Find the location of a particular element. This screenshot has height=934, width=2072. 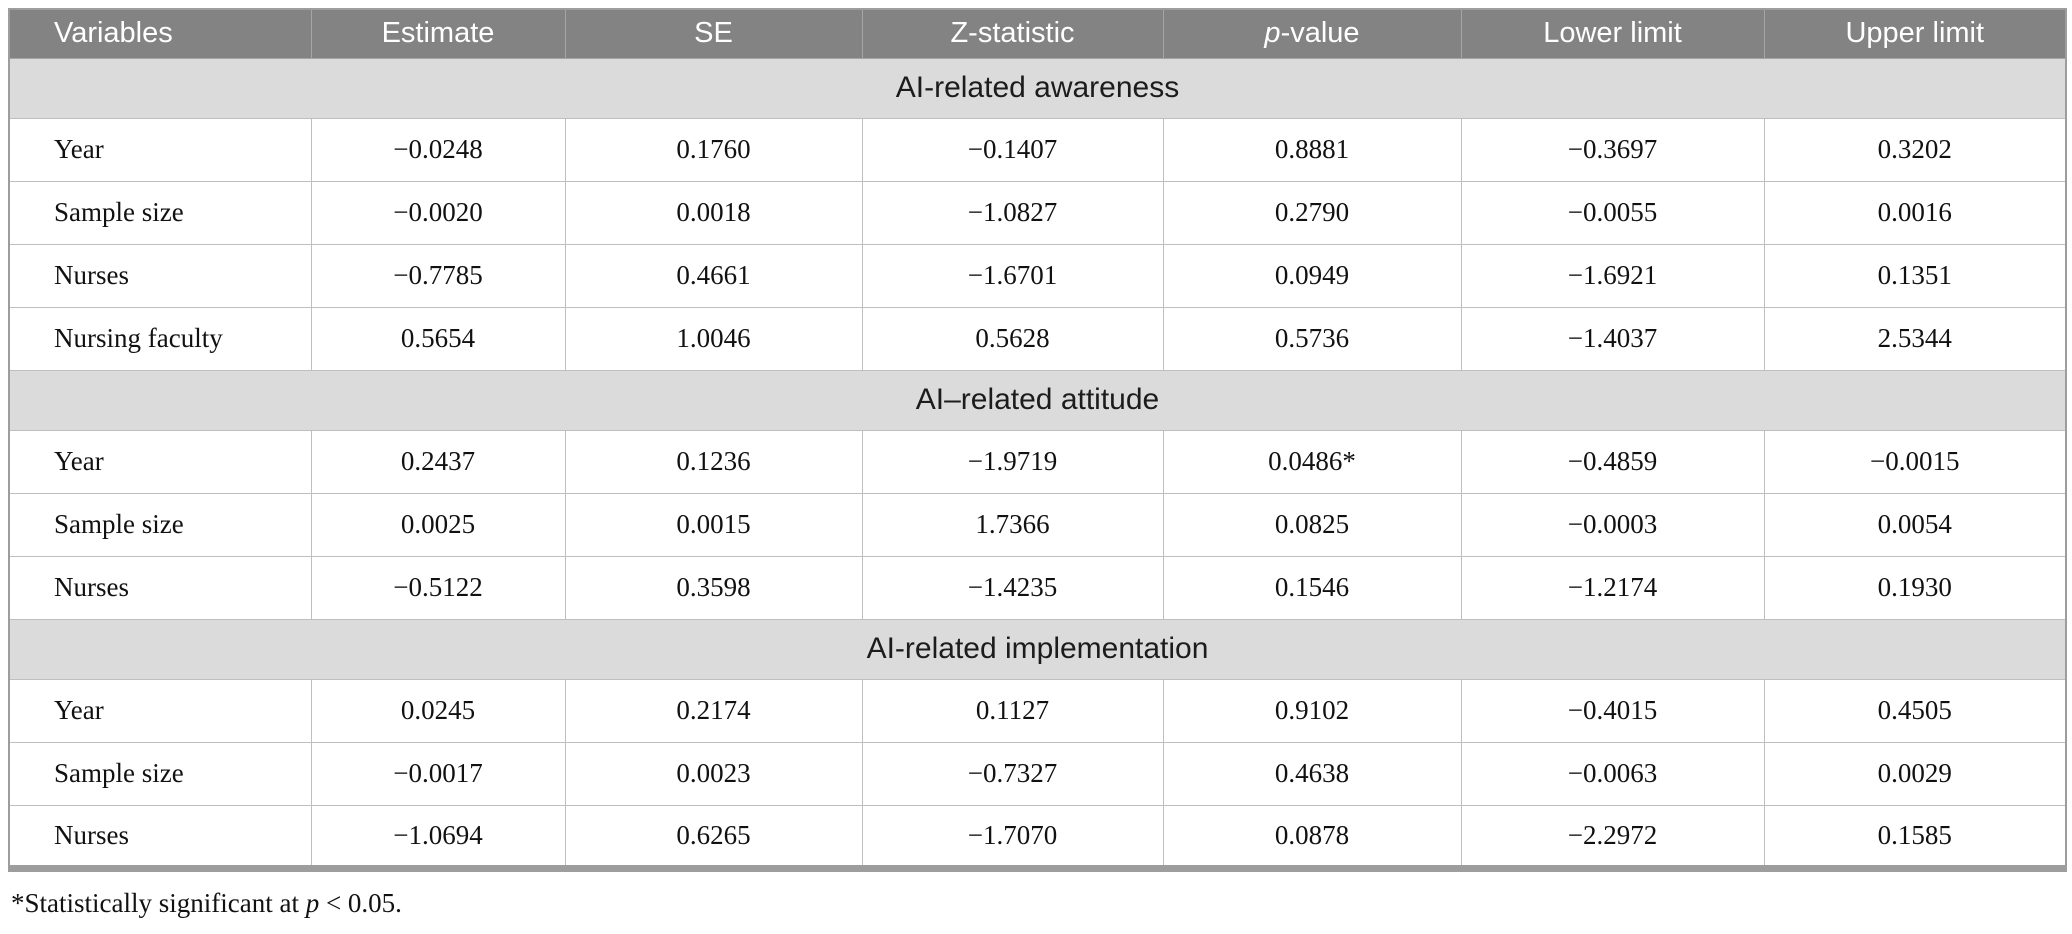

value-cell: 0.1585 is located at coordinates (1915, 836).